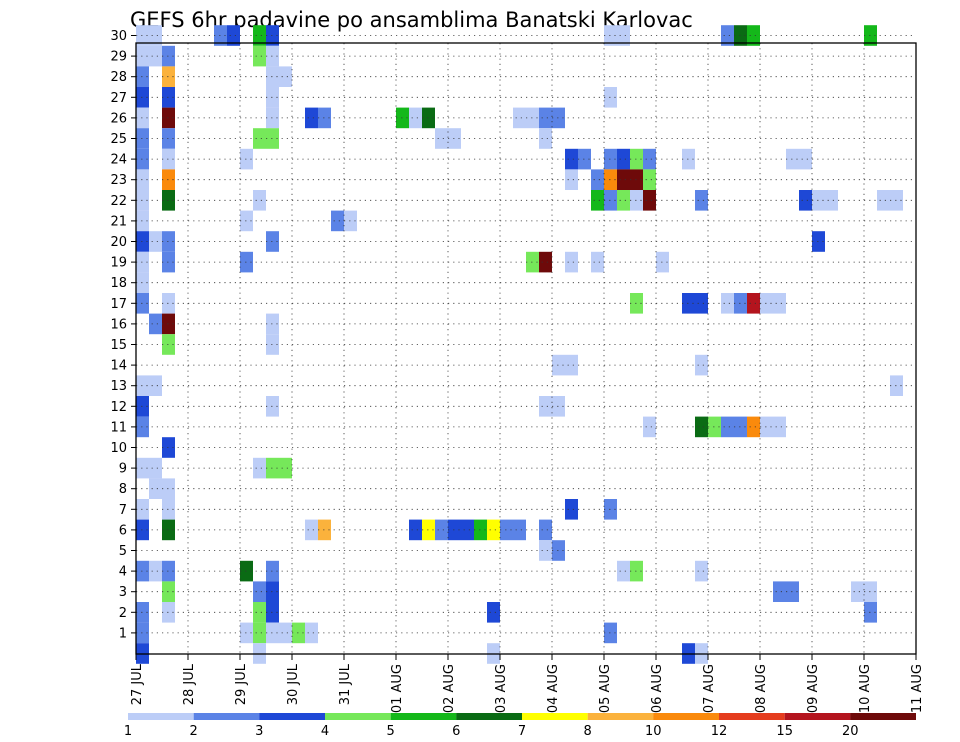  What do you see at coordinates (118, 345) in the screenshot?
I see `y-tick-label: 15` at bounding box center [118, 345].